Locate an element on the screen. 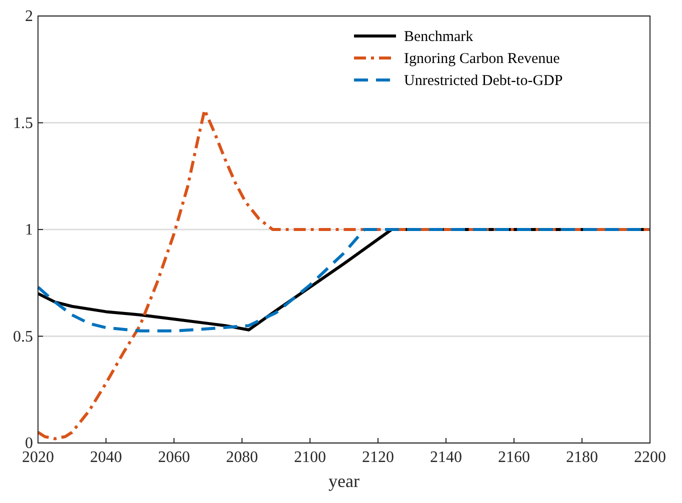  x-tick-label: 2160 is located at coordinates (514, 457).